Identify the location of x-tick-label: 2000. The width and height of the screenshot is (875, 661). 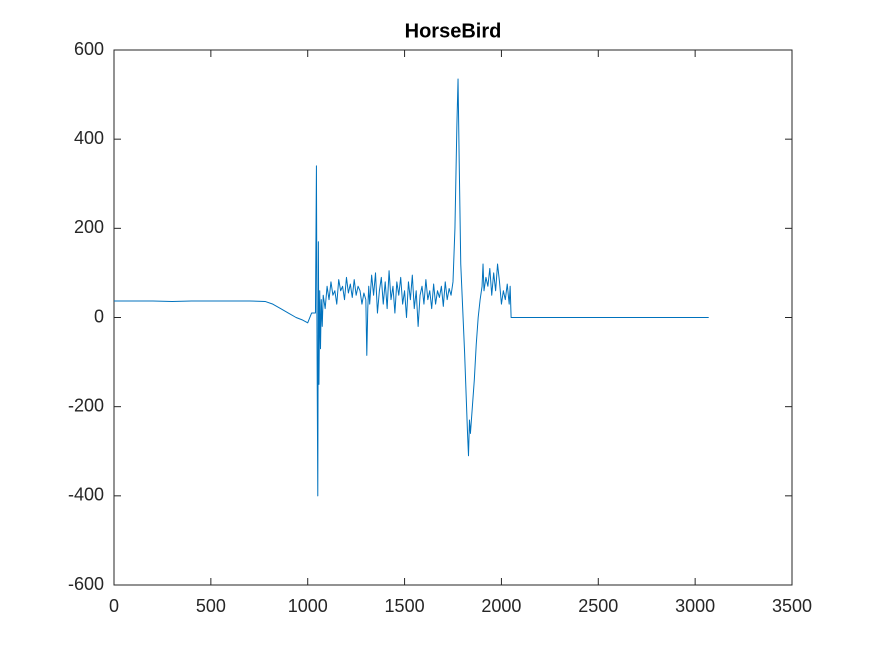
(501, 606).